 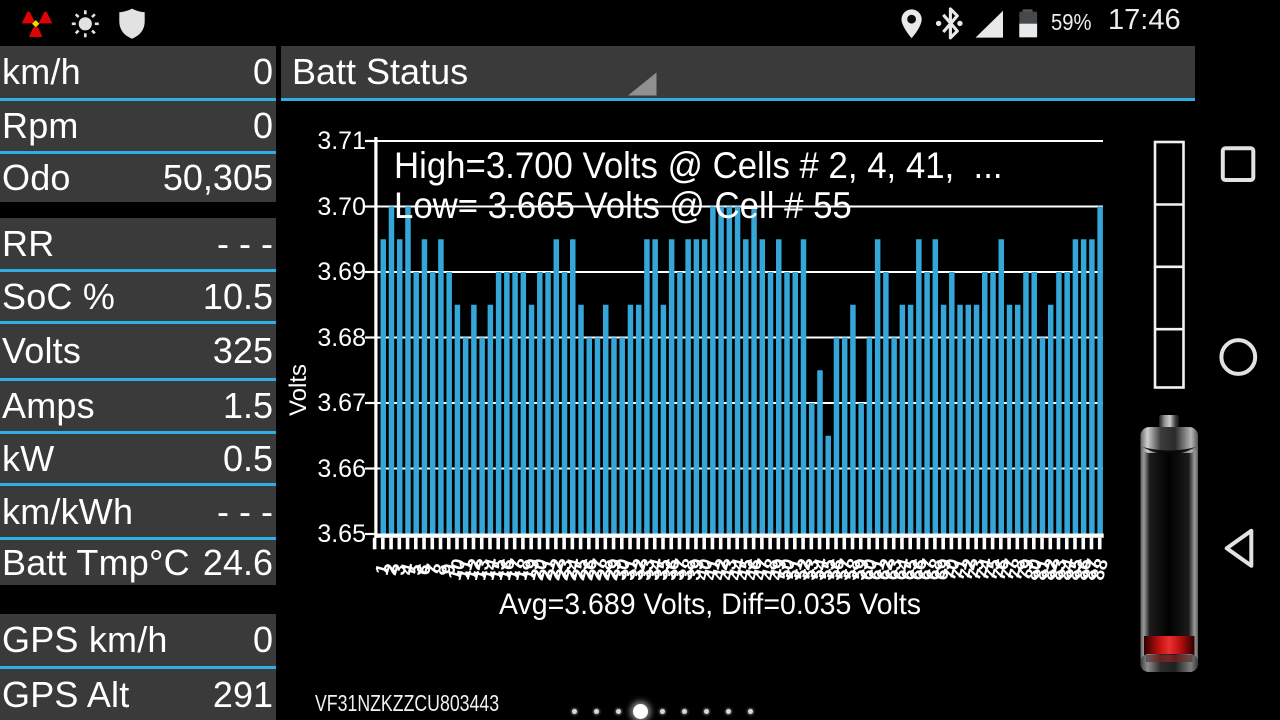 What do you see at coordinates (399, 570) in the screenshot?
I see `svg-text: 3` at bounding box center [399, 570].